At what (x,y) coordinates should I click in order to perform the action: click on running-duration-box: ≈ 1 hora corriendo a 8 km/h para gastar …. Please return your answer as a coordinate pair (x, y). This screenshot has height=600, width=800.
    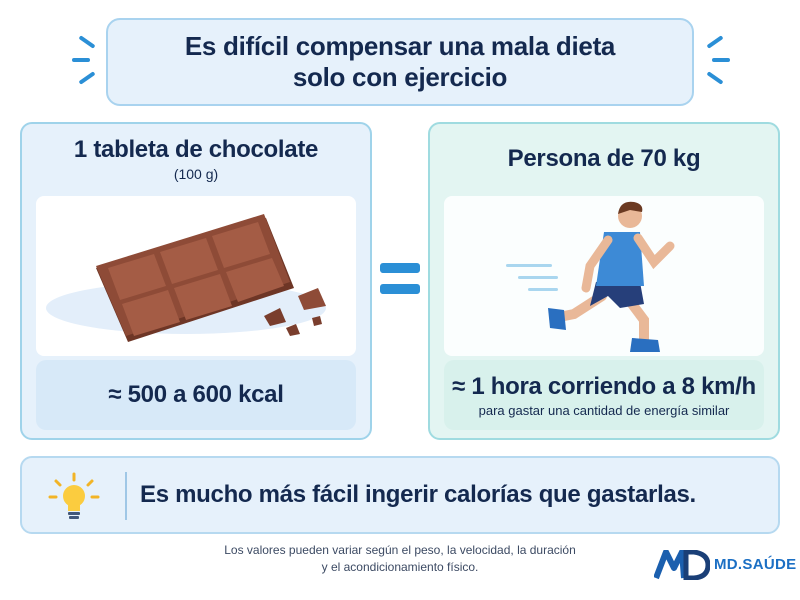
    Looking at the image, I should click on (604, 395).